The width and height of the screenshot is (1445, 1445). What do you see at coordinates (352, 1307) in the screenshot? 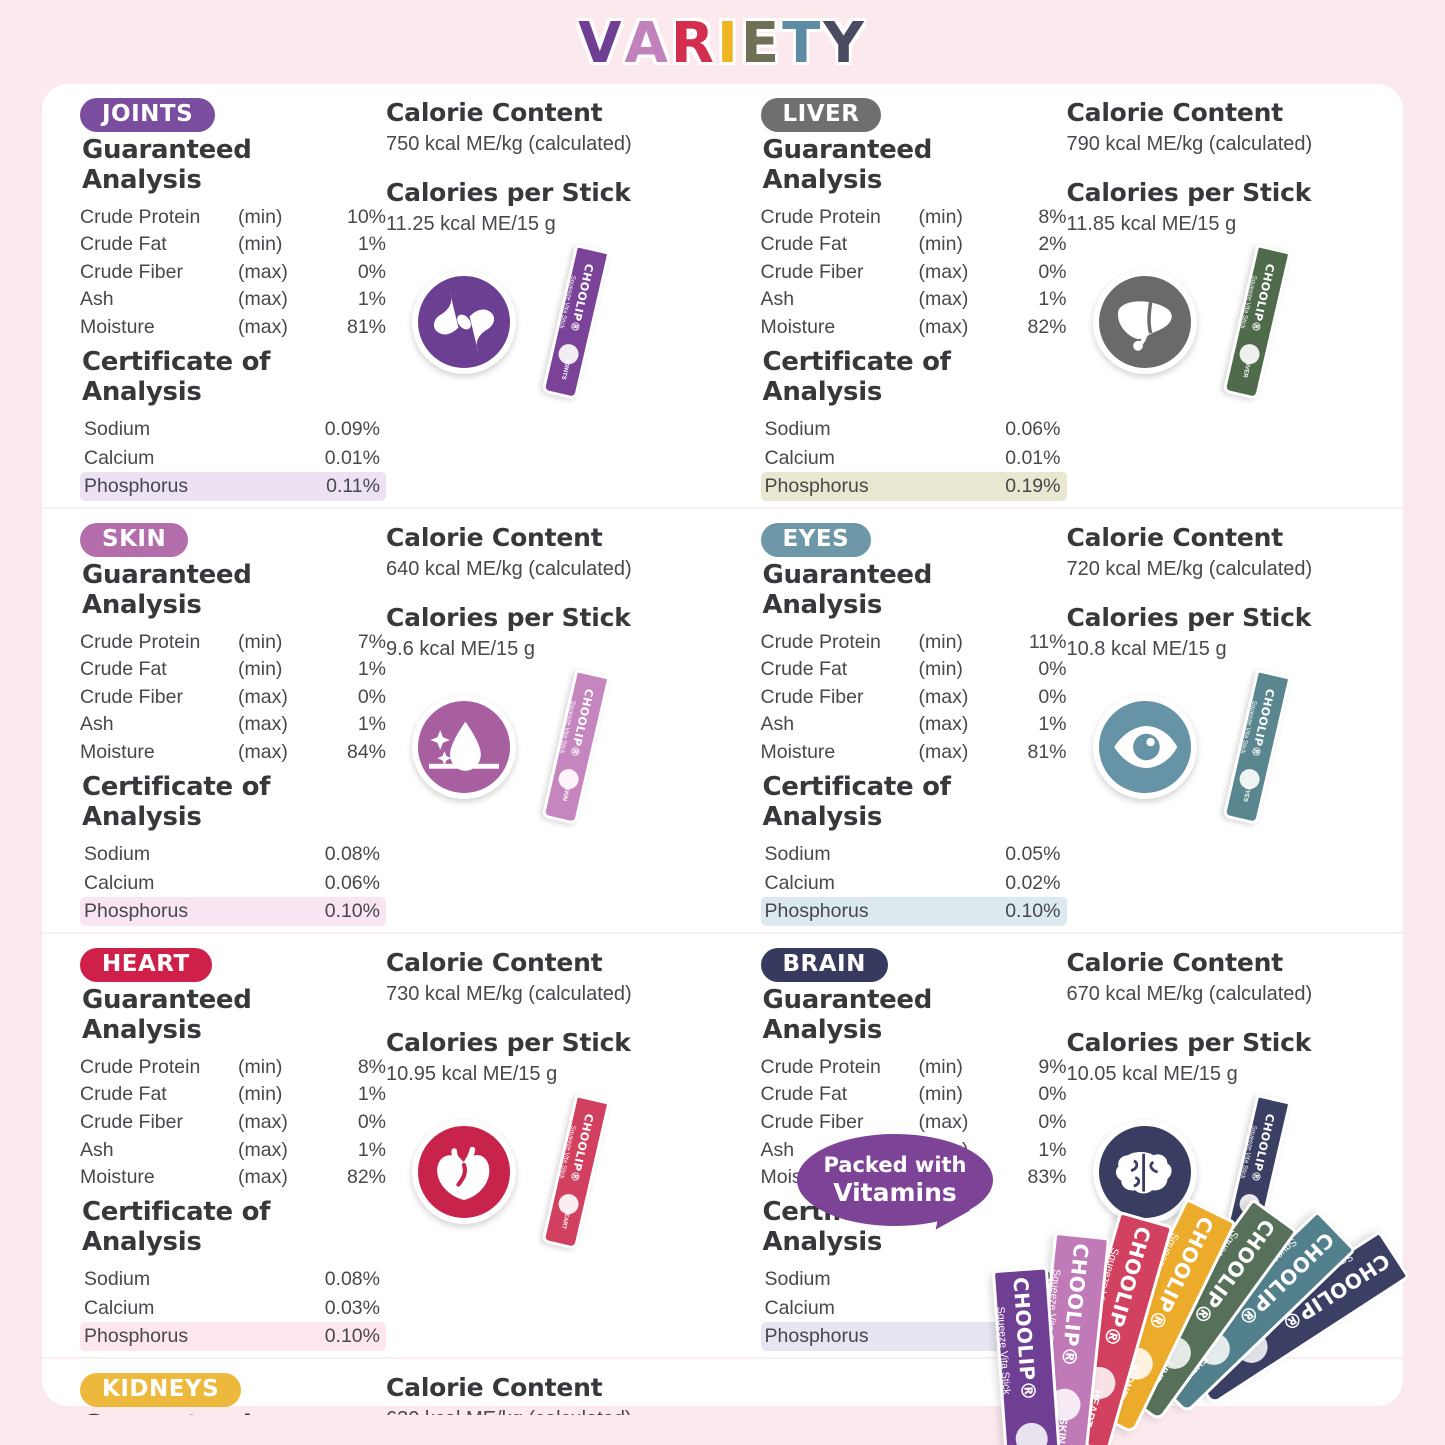
I see `mineral-value: 0.03%` at bounding box center [352, 1307].